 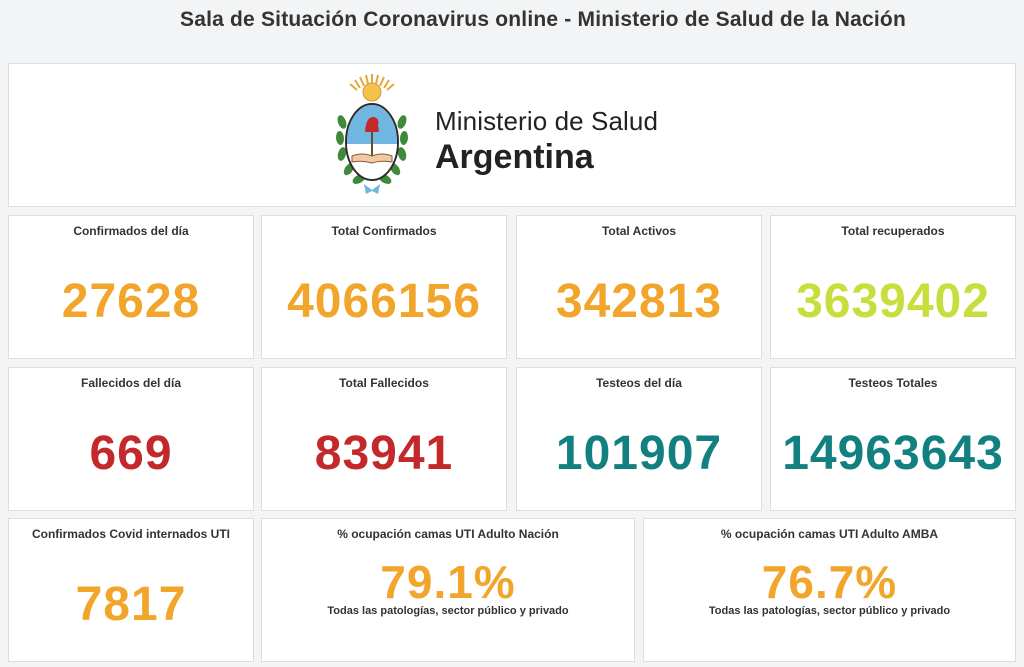 What do you see at coordinates (893, 383) in the screenshot?
I see `stat-label: Testeos Totales` at bounding box center [893, 383].